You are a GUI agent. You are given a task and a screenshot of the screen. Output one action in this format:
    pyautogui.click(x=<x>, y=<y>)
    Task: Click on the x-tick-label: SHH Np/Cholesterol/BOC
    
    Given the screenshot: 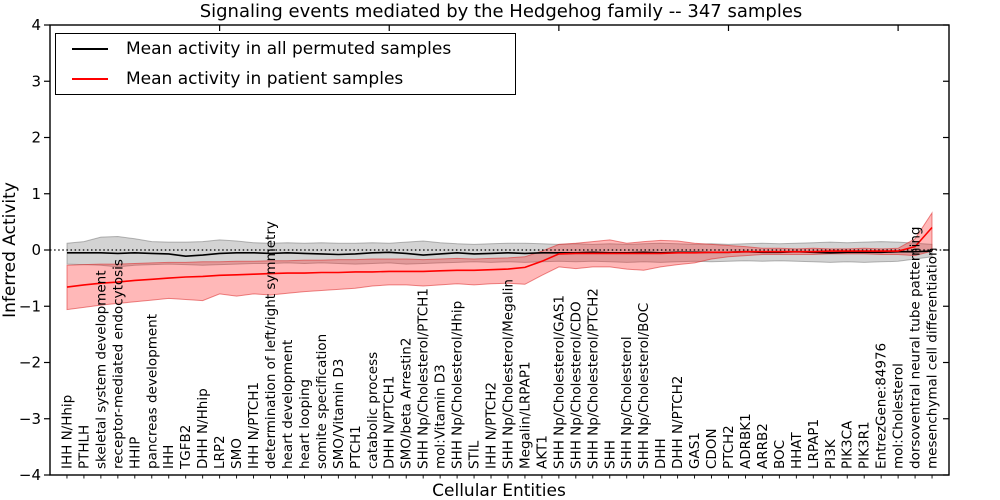 What is the action you would take?
    pyautogui.click(x=644, y=386)
    